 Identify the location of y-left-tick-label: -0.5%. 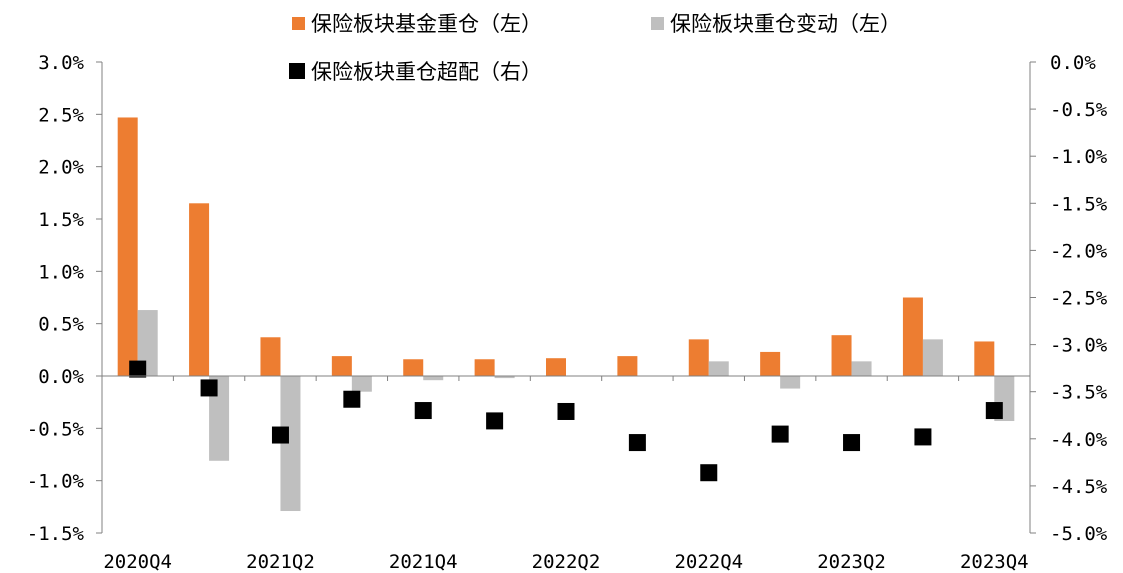
(56, 429).